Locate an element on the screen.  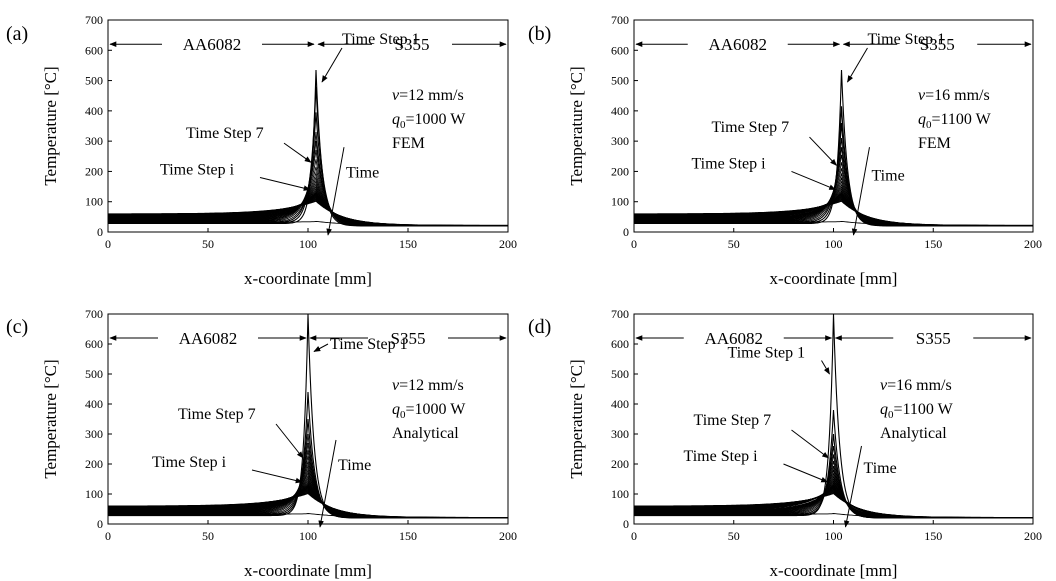
method-label: Analytical is located at coordinates (425, 433).